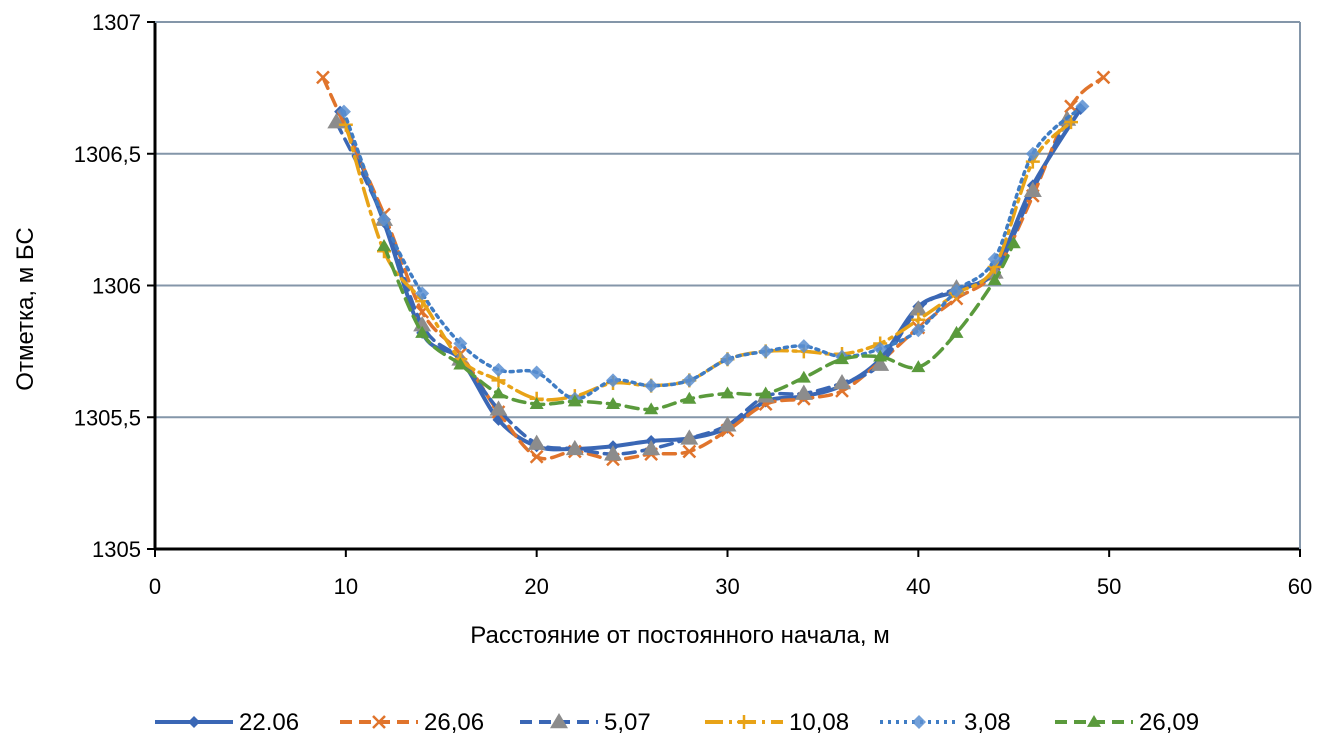 This screenshot has width=1329, height=738. I want to click on x-axis-title: Расстояние от постоянного начала, м, so click(679, 635).